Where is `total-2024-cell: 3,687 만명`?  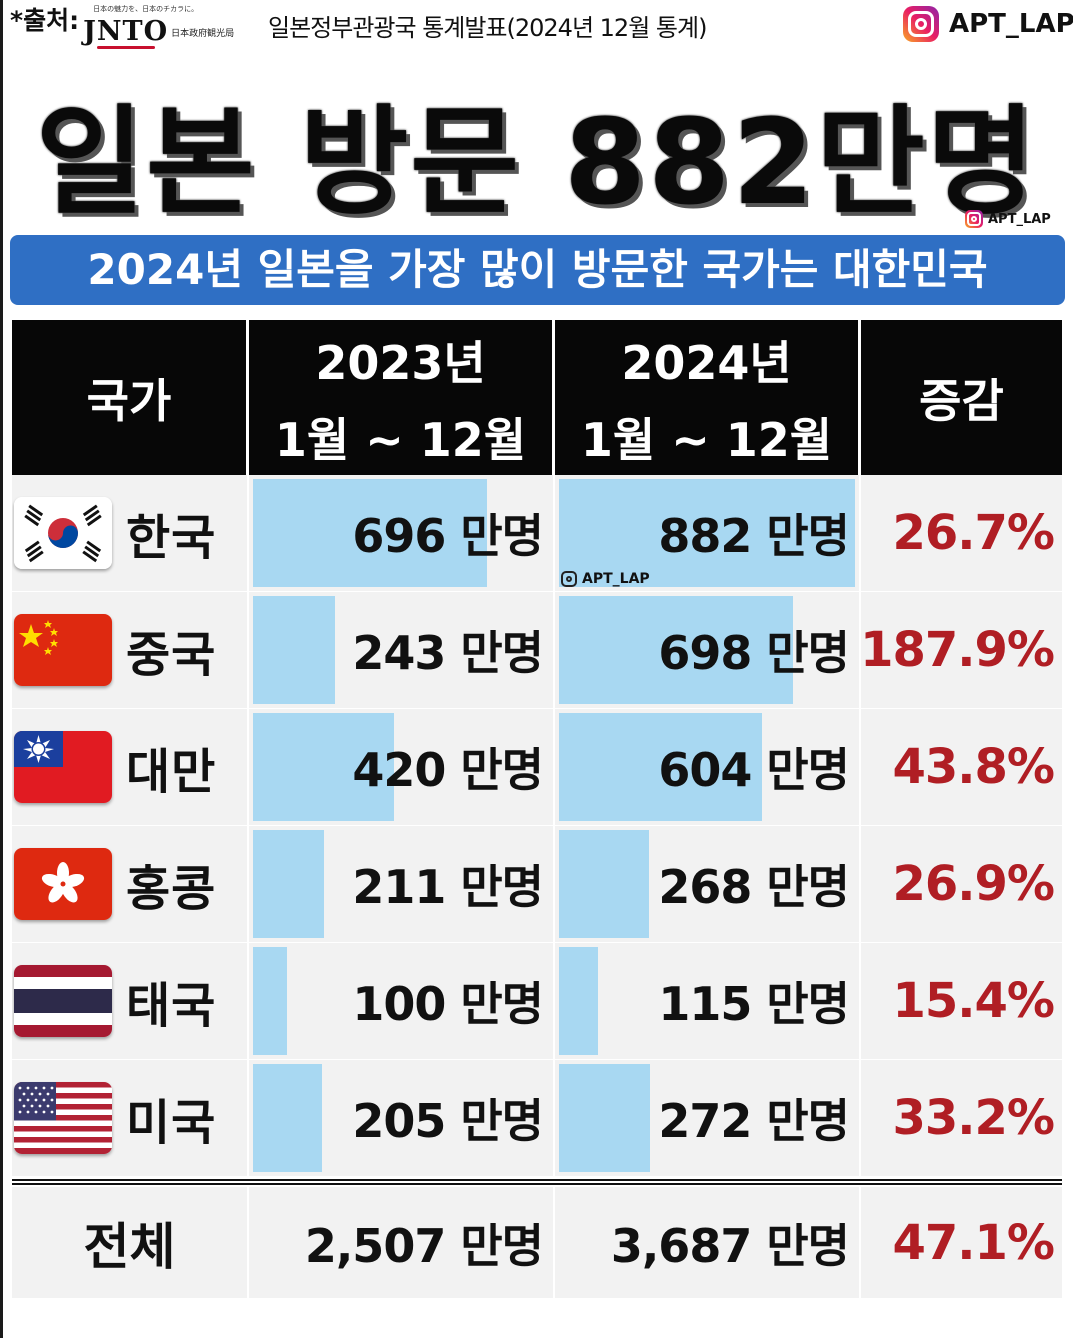
total-2024-cell: 3,687 만명 is located at coordinates (708, 1242).